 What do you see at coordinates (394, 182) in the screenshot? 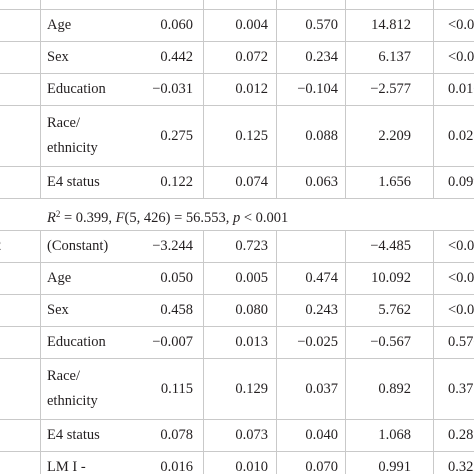
I see `cell-value: 1.656` at bounding box center [394, 182].